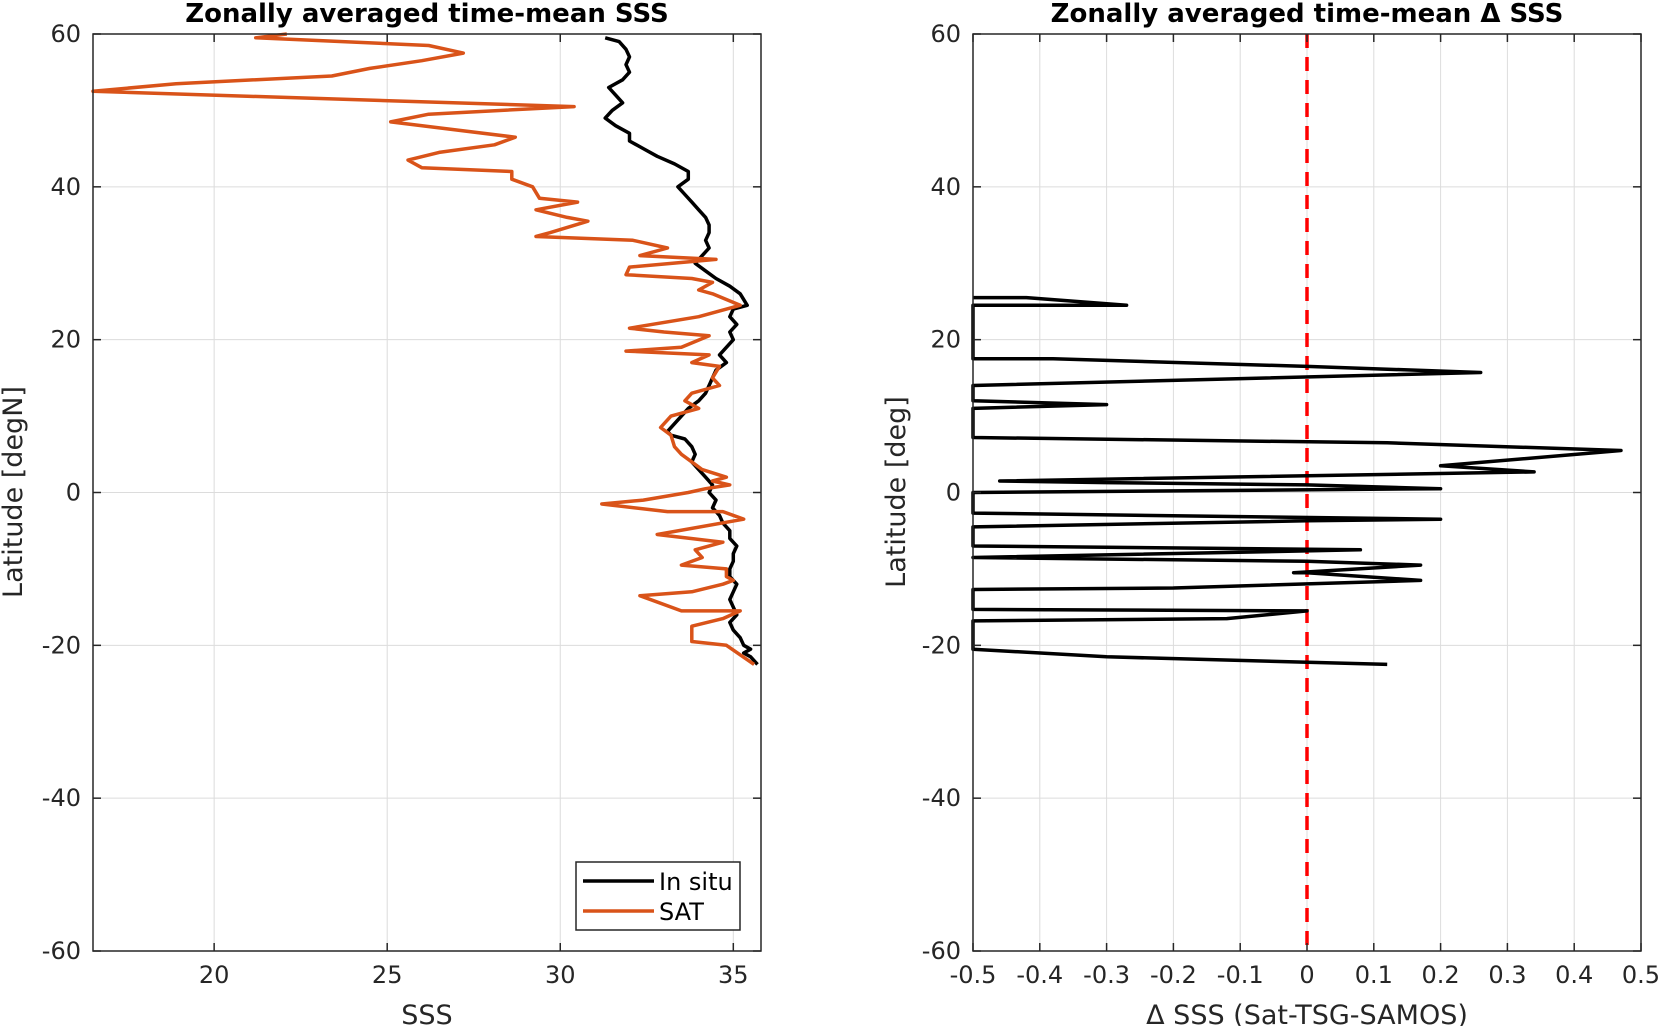  I want to click on right-y-tick-label: 40, so click(945, 187).